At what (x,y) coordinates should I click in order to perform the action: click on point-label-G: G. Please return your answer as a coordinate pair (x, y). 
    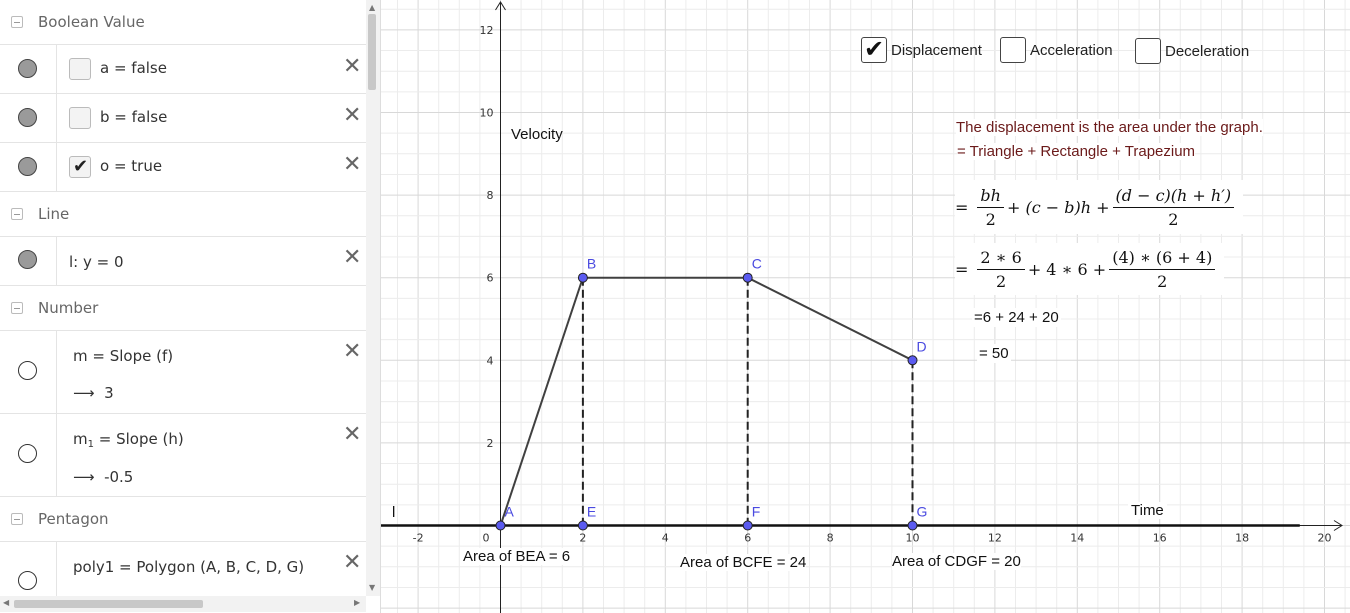
    Looking at the image, I should click on (922, 512).